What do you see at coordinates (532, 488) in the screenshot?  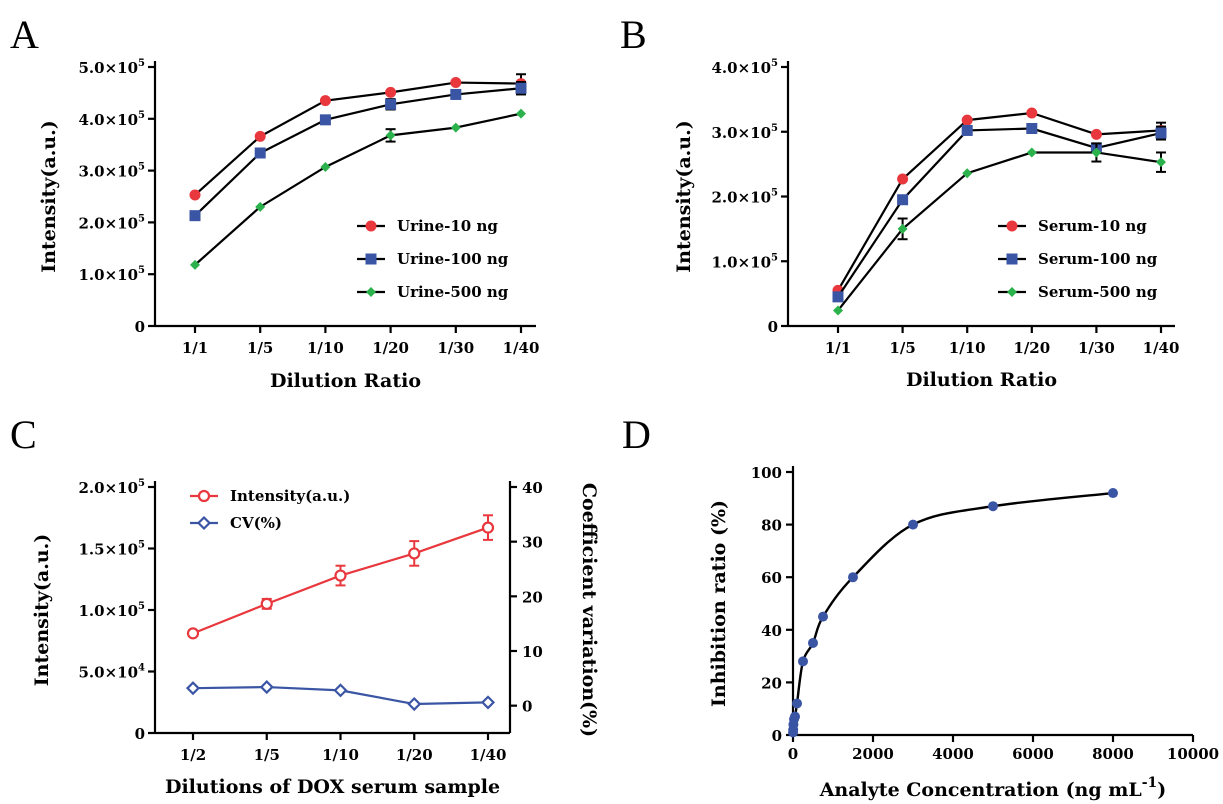 I see `y2-tick-label: 40` at bounding box center [532, 488].